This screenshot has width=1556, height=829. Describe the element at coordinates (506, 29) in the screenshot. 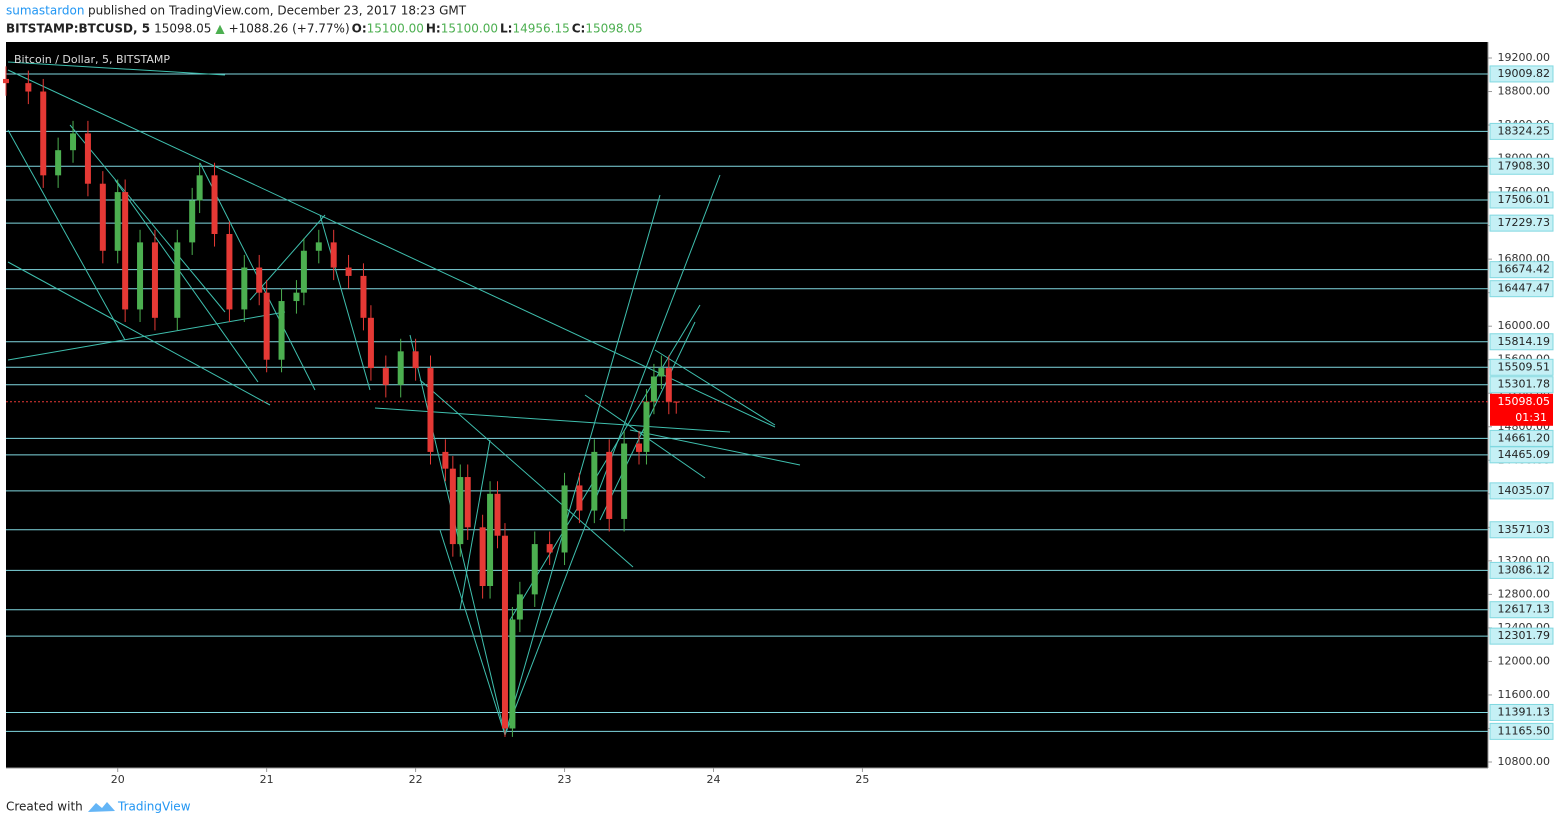

I see `header-field: L:` at that location.